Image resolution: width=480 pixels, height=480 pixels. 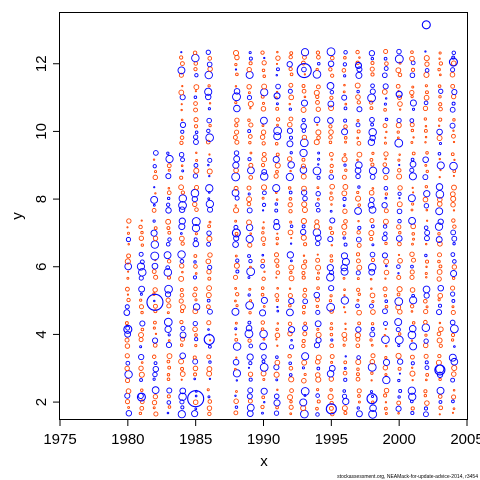 What do you see at coordinates (41, 63) in the screenshot?
I see `y-tick-label: 12` at bounding box center [41, 63].